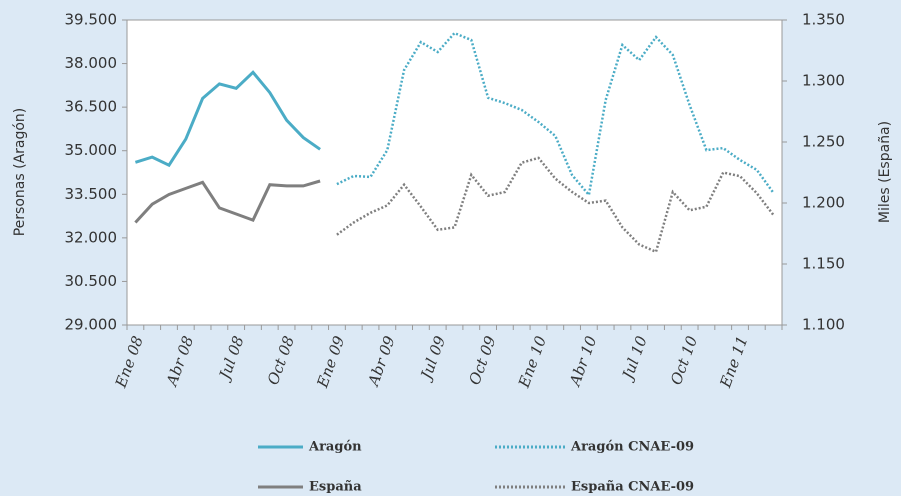 This screenshot has height=496, width=901. Describe the element at coordinates (335, 487) in the screenshot. I see `legend-label: España` at that location.